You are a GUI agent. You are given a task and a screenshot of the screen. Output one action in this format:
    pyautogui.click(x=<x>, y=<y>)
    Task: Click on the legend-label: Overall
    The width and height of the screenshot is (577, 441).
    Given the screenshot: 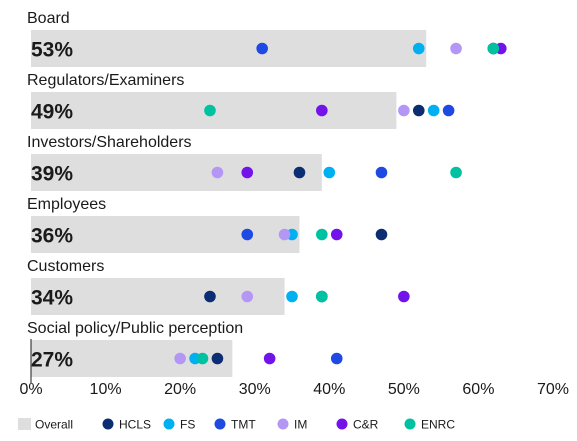 What is the action you would take?
    pyautogui.click(x=54, y=425)
    